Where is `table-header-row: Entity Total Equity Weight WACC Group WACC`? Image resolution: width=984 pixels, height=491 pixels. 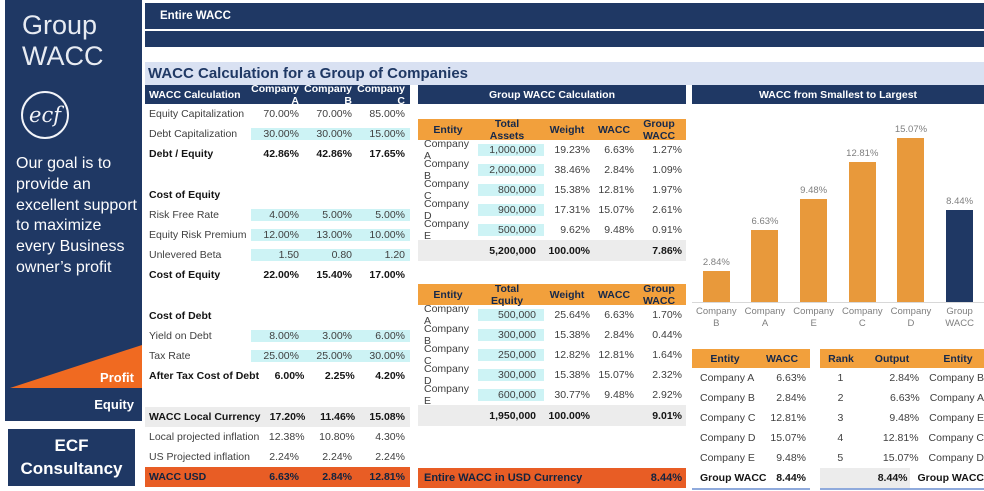 table-header-row: Entity Total Equity Weight WACC Group WACC is located at coordinates (552, 294).